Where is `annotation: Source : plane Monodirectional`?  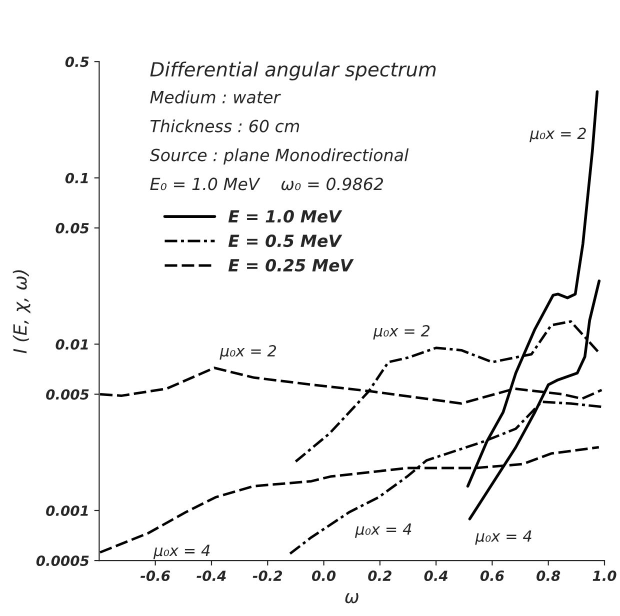 annotation: Source : plane Monodirectional is located at coordinates (279, 156).